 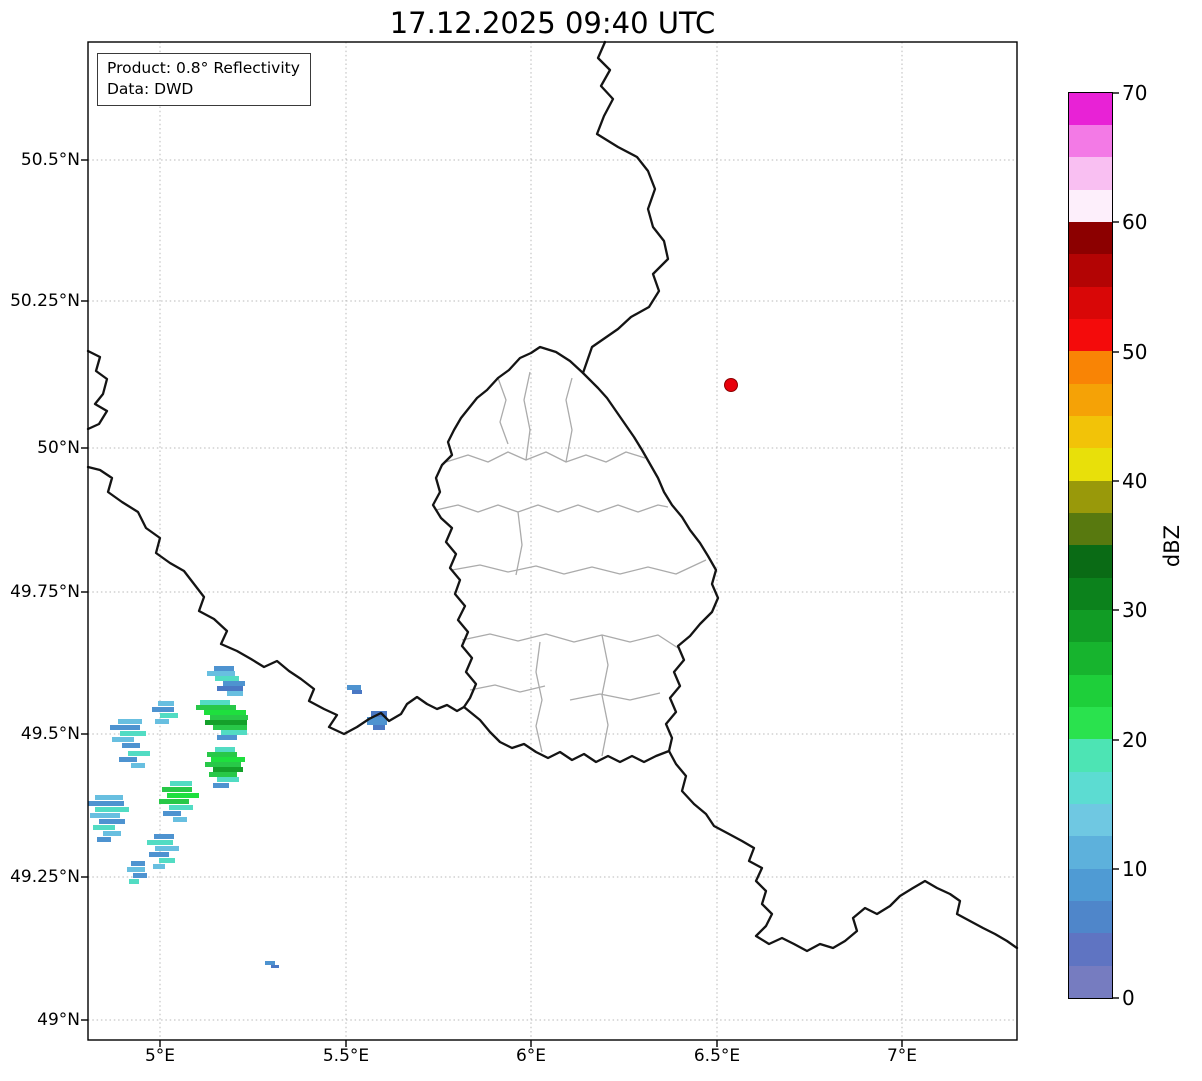 What do you see at coordinates (58, 1020) in the screenshot?
I see `lat-tick-label: 49°N` at bounding box center [58, 1020].